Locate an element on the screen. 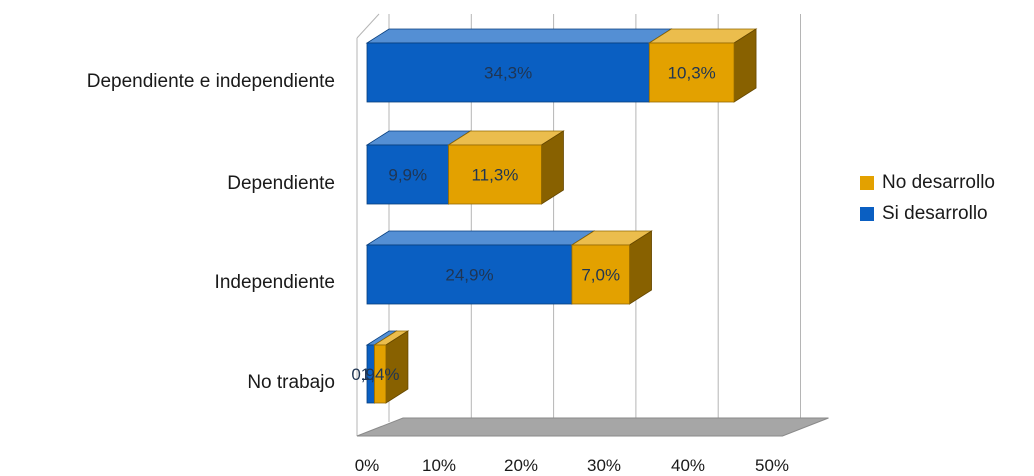  bar-value-label: 9,9% is located at coordinates (407, 175).